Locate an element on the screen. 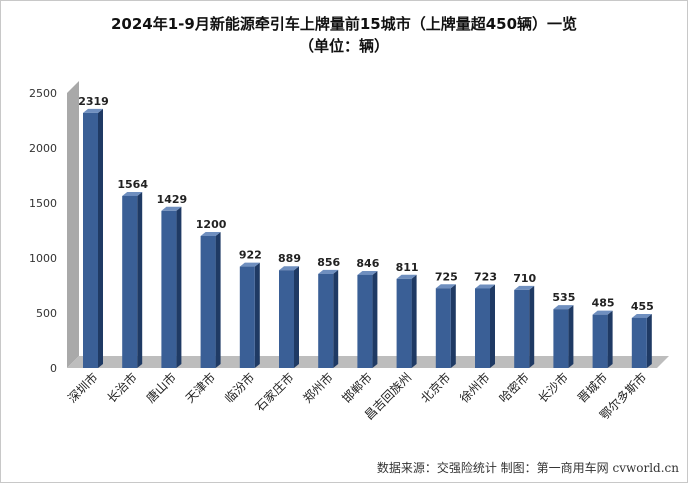  x-category-label: 长沙市 is located at coordinates (553, 388).